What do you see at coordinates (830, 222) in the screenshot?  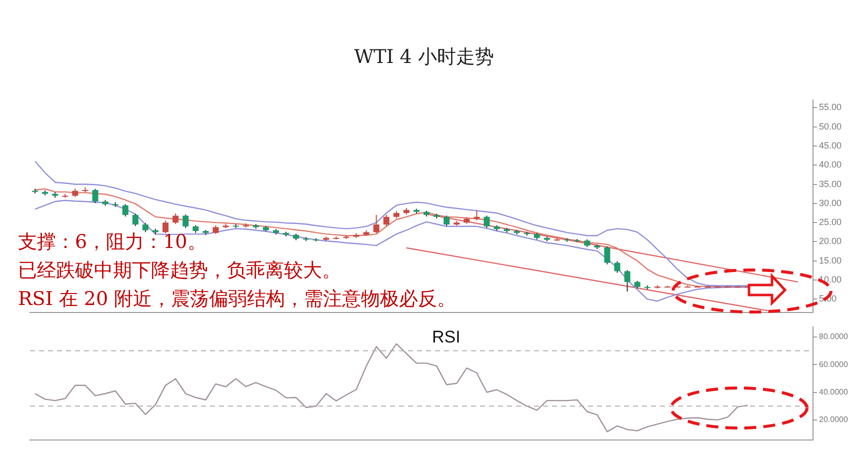 I see `y-tick-label: 25.00` at bounding box center [830, 222].